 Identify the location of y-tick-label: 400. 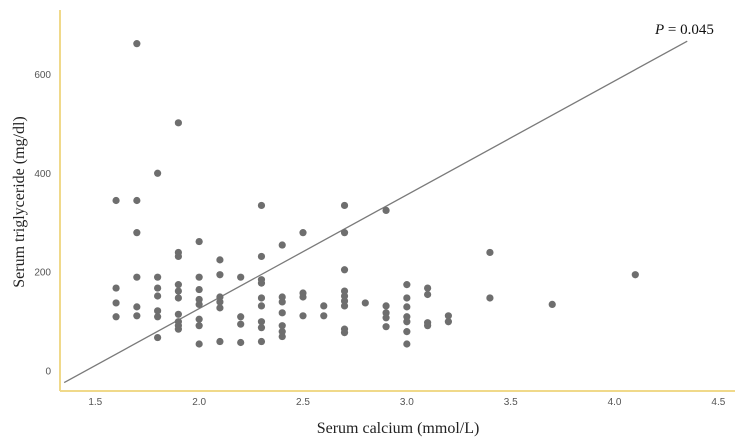
(42, 174).